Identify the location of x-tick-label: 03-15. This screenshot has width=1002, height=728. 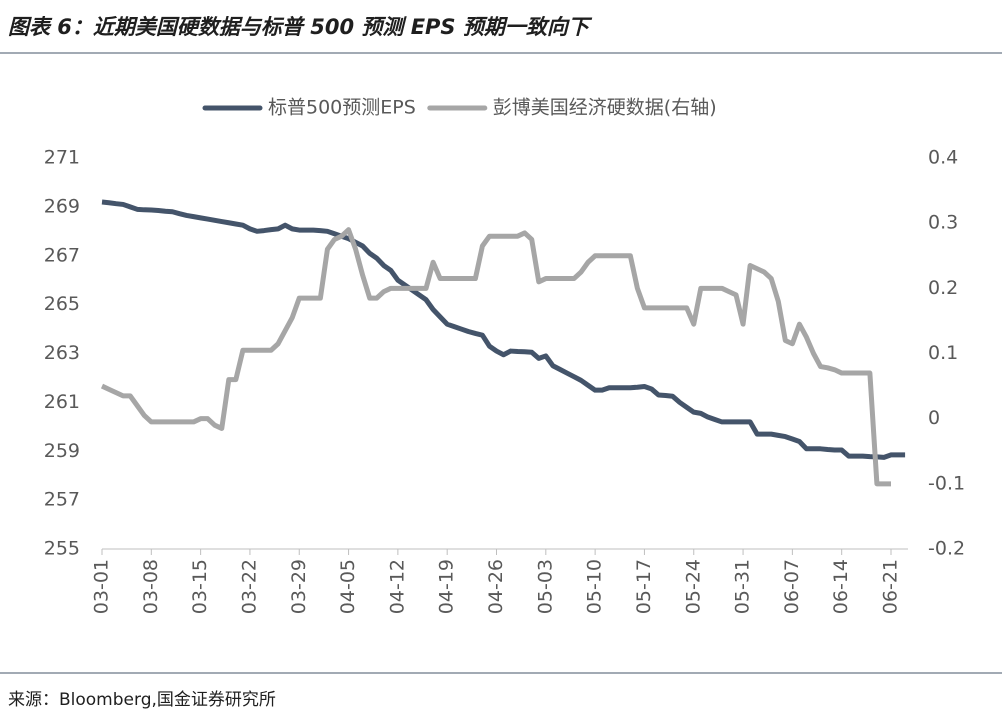
(200, 586).